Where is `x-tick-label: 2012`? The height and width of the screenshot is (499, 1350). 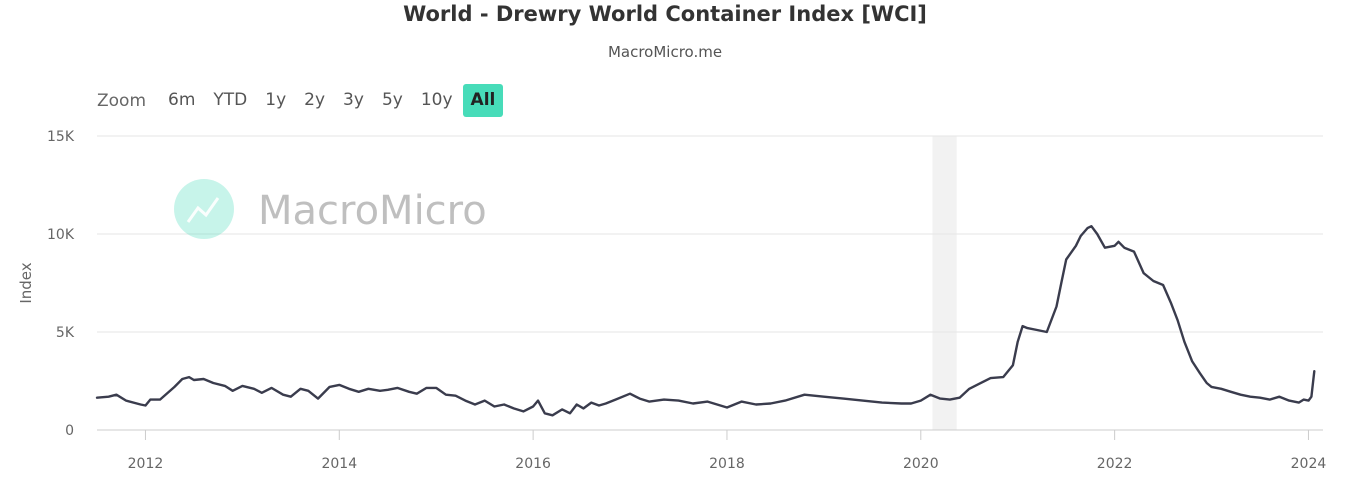 x-tick-label: 2012 is located at coordinates (146, 464).